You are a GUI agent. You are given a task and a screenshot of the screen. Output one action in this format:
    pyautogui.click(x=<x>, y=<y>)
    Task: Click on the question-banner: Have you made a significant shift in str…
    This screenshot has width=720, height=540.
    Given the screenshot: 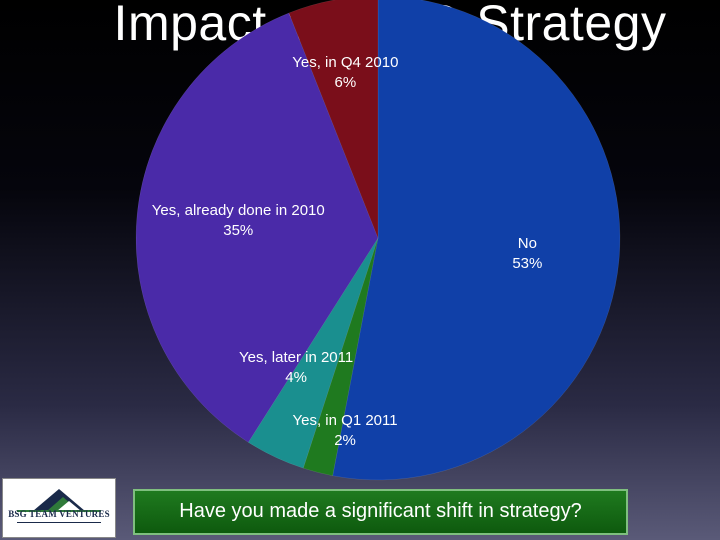 What is the action you would take?
    pyautogui.click(x=380, y=512)
    